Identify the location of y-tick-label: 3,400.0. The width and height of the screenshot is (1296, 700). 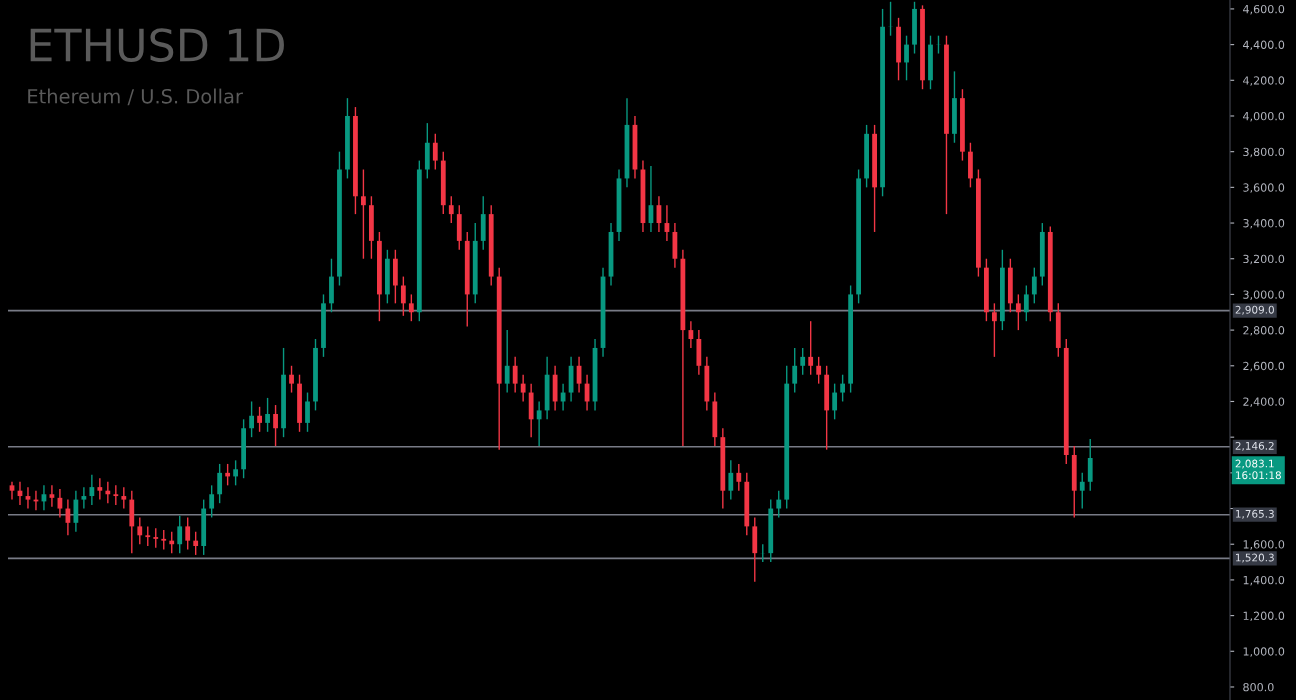
(1264, 224).